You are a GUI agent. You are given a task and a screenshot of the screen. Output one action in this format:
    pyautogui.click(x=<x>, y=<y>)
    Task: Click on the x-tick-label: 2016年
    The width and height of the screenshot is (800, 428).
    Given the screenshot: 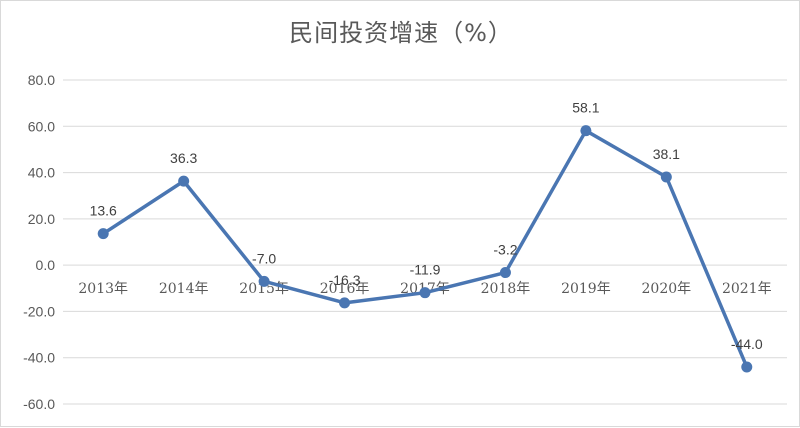 What is the action you would take?
    pyautogui.click(x=345, y=289)
    